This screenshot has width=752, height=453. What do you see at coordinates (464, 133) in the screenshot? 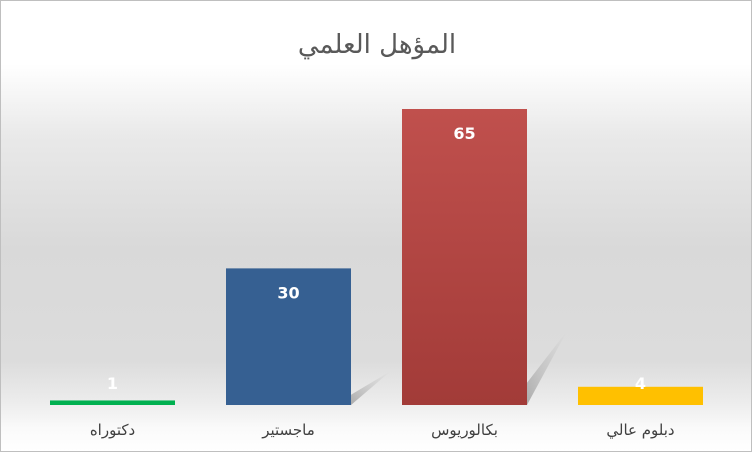
I see `data-label: 65` at bounding box center [464, 133].